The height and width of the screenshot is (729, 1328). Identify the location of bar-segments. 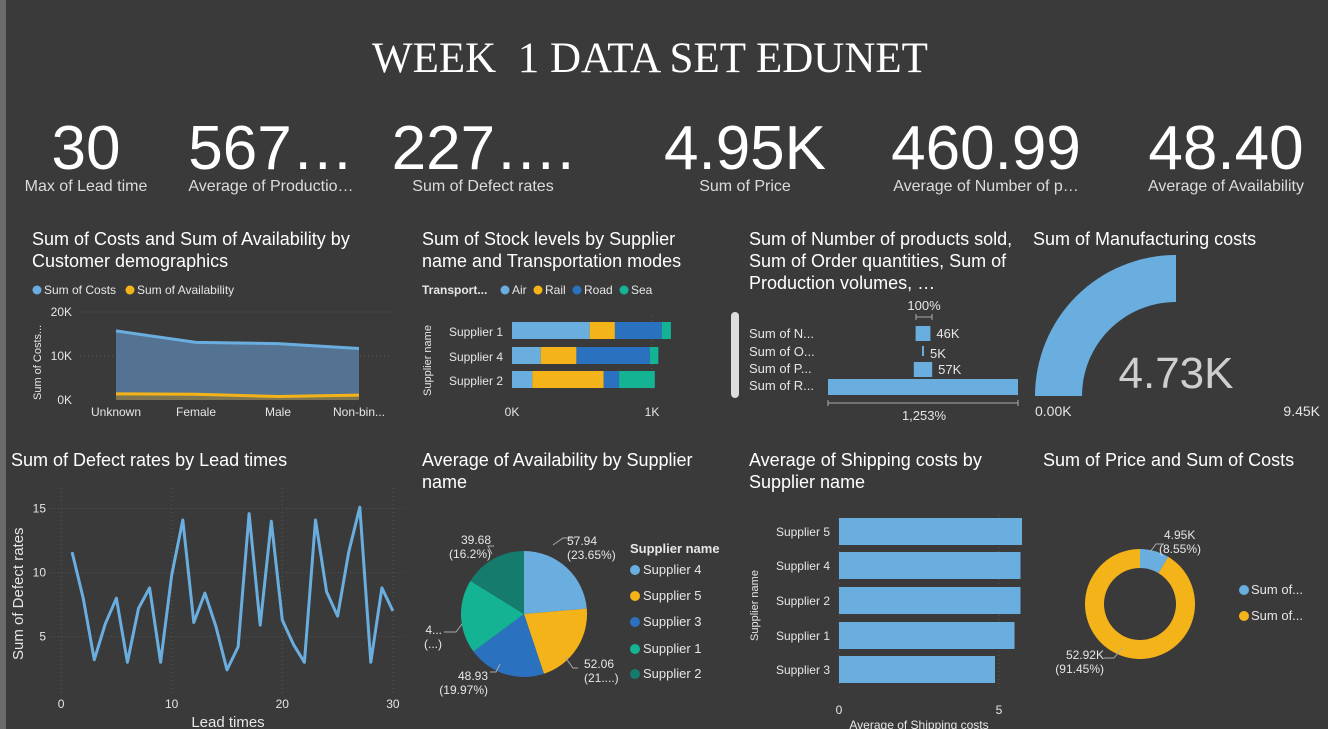
(591, 355).